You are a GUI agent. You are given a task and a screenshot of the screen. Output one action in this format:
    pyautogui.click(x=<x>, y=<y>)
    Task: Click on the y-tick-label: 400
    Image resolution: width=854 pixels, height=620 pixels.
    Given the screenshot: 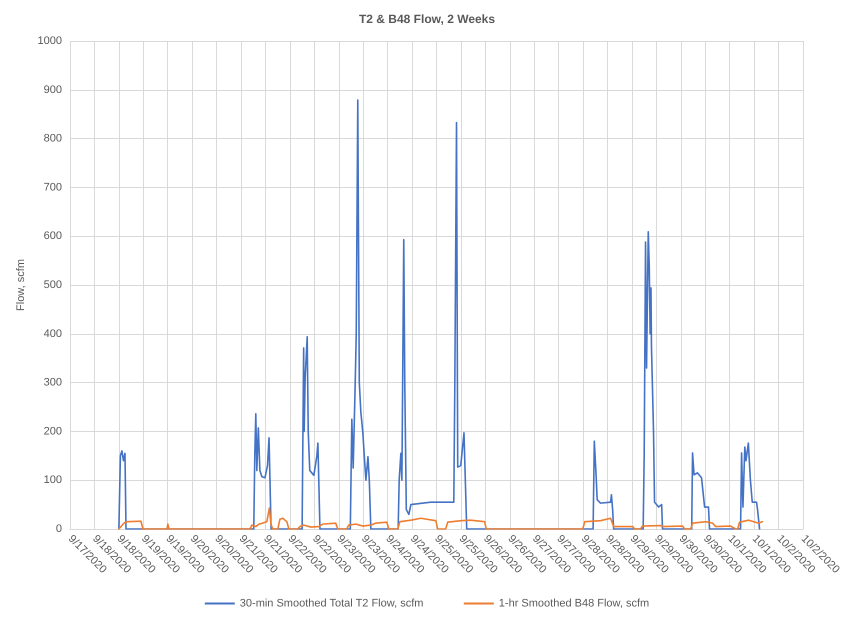 What is the action you would take?
    pyautogui.click(x=53, y=334)
    